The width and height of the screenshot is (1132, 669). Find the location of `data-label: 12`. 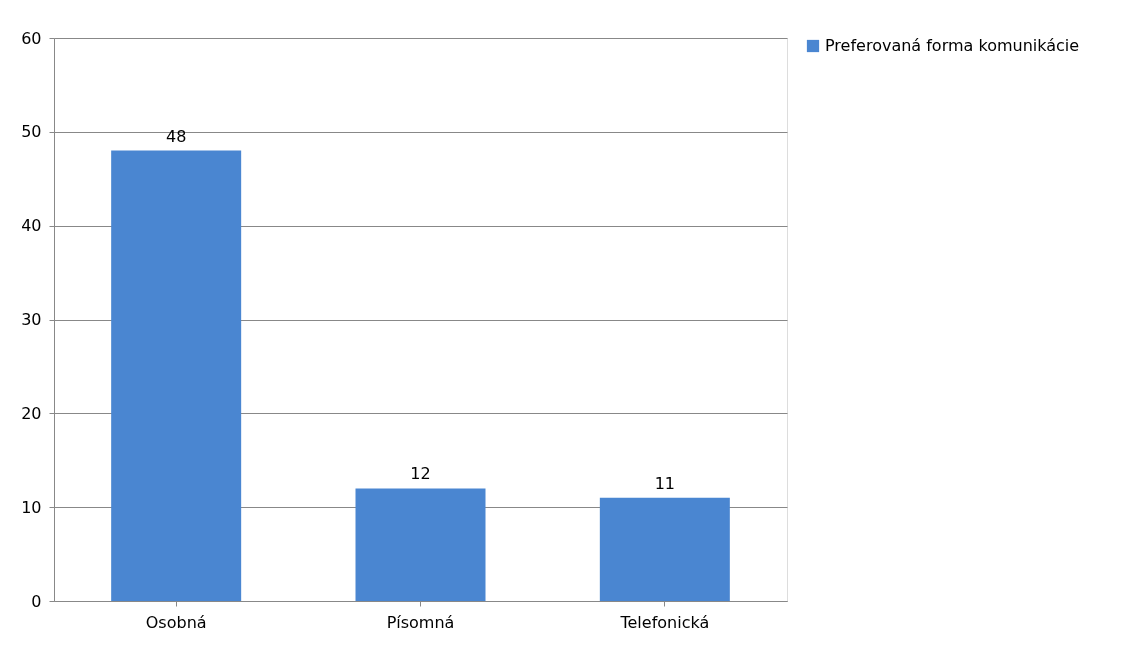

data-label: 12 is located at coordinates (420, 474).